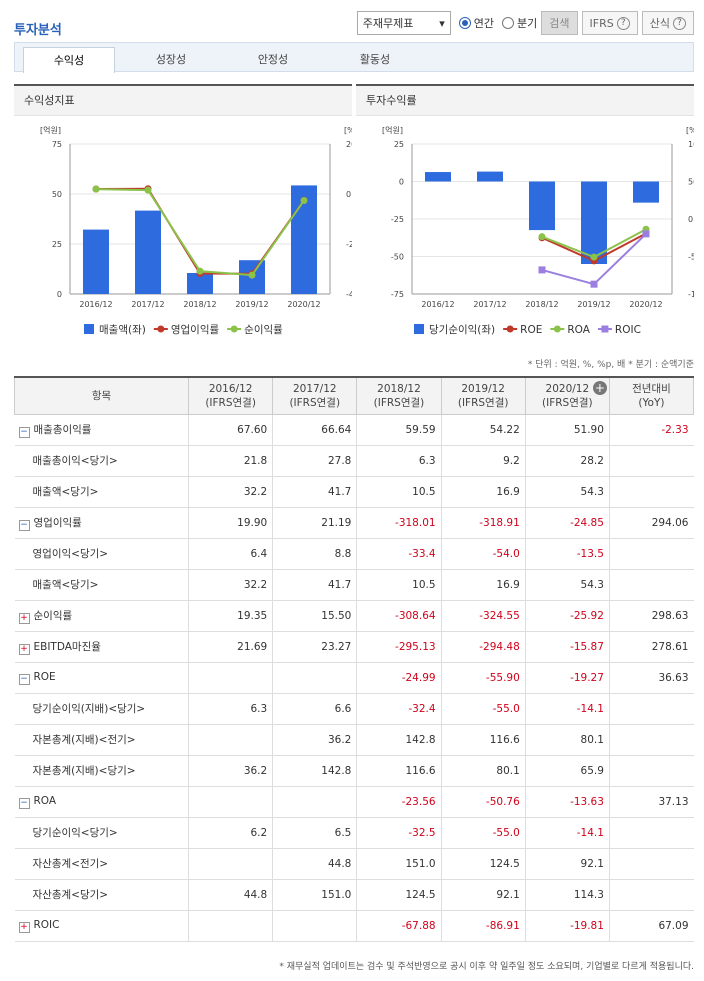  Describe the element at coordinates (101, 802) in the screenshot. I see `row-label: − ROA` at that location.